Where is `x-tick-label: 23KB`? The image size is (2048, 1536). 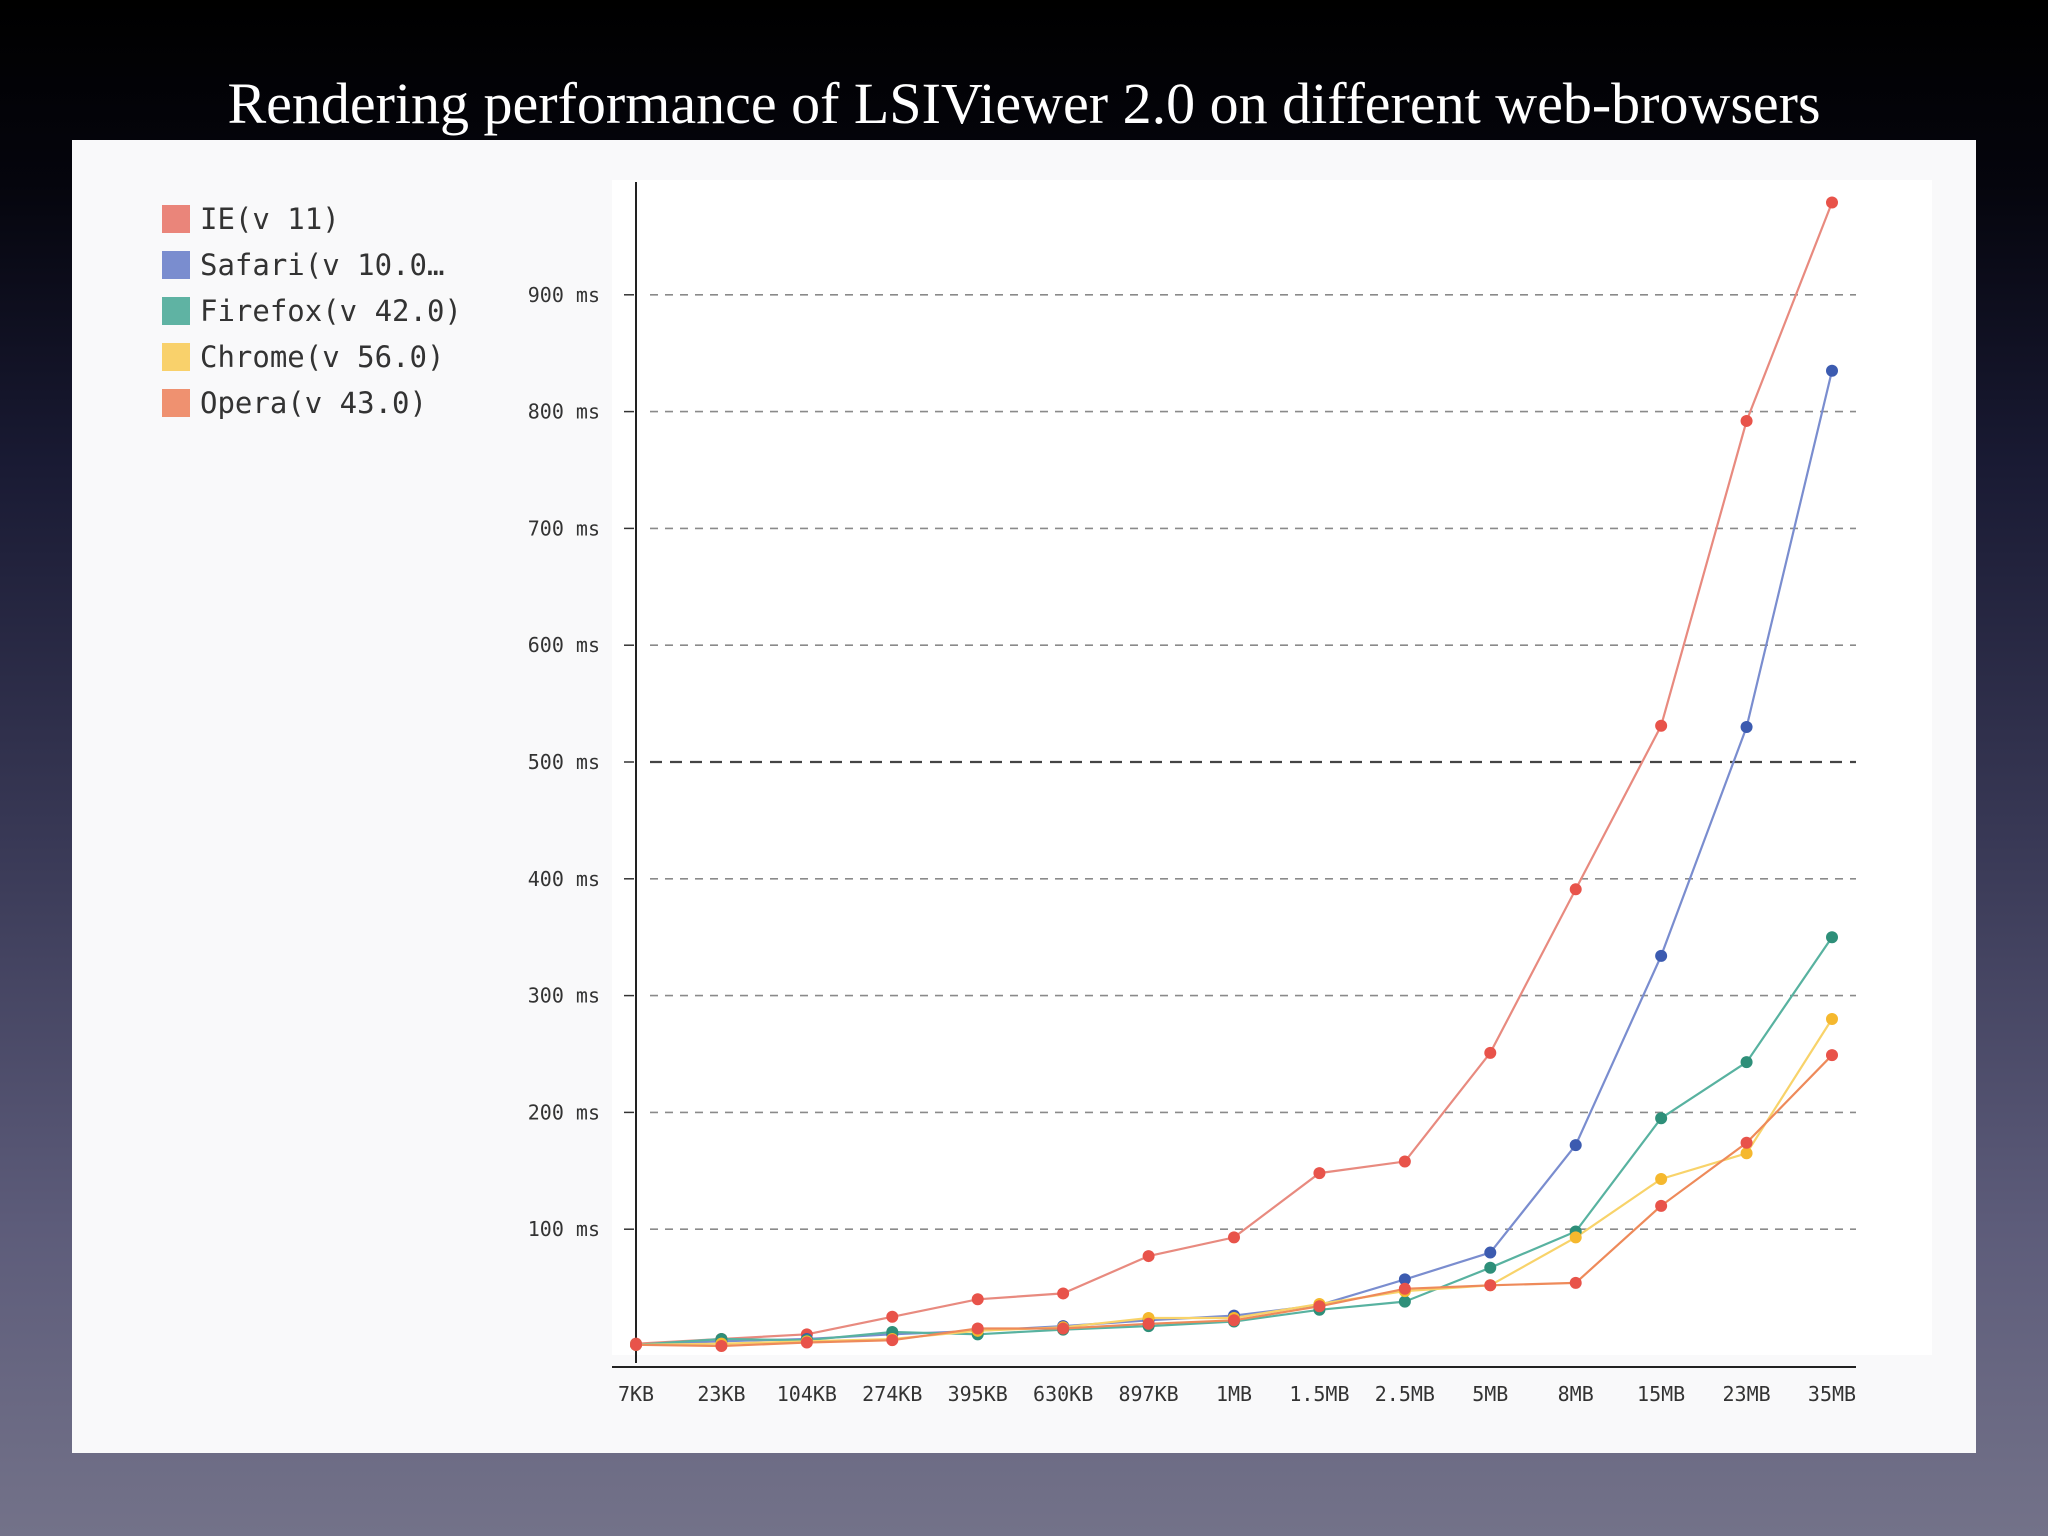 x-tick-label: 23KB is located at coordinates (721, 1394).